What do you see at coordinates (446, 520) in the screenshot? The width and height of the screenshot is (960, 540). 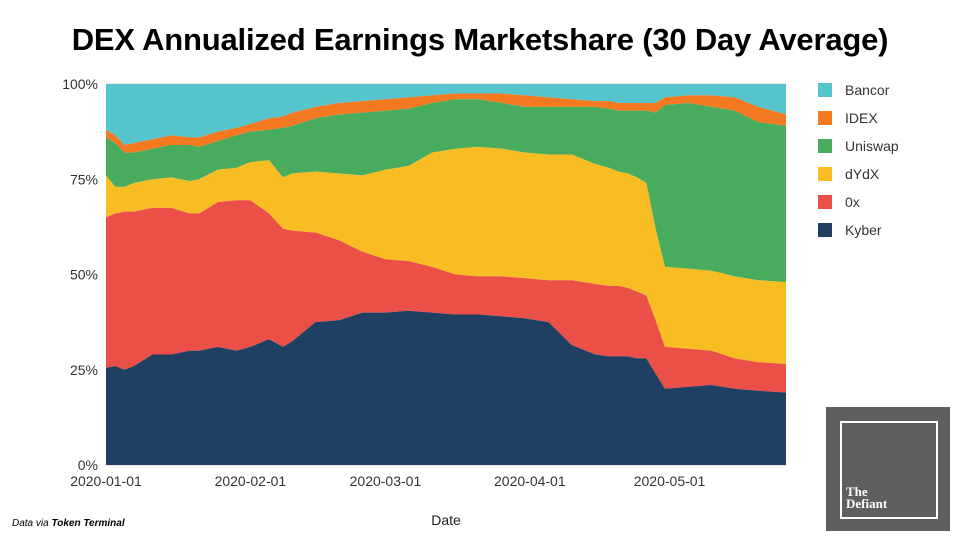 I see `x-axis-title: Date` at bounding box center [446, 520].